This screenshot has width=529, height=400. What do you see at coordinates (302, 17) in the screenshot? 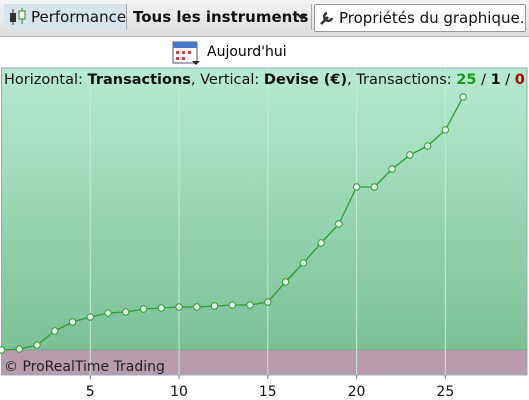
I see `dropdown-arrow` at bounding box center [302, 17].